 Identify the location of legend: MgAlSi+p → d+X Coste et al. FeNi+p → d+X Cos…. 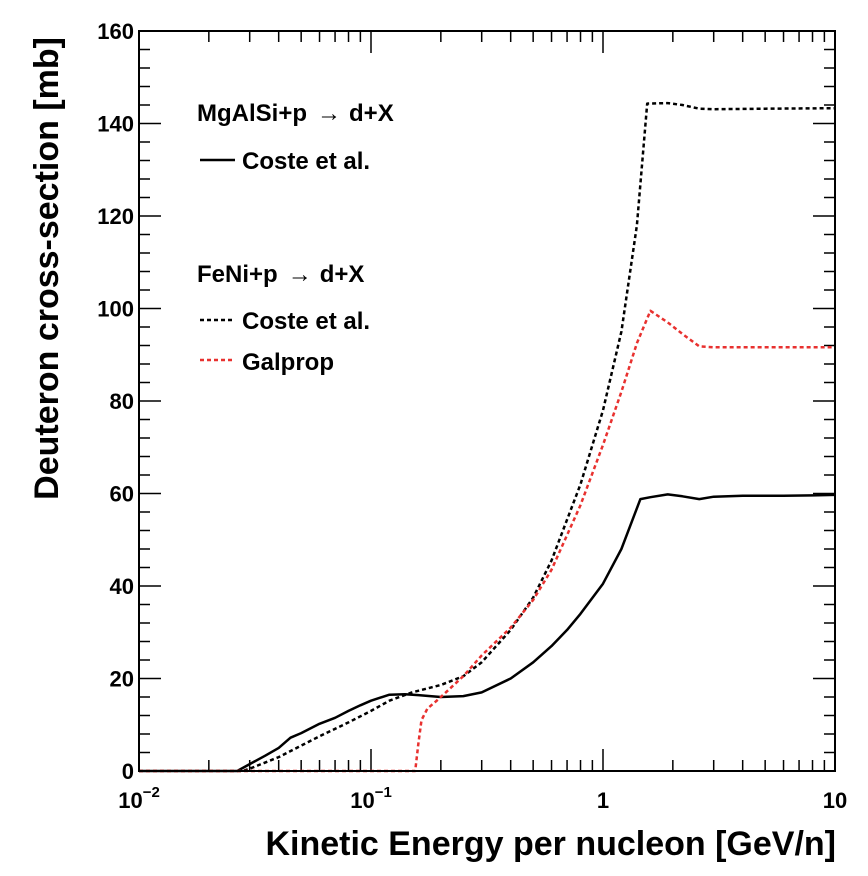
(295, 238).